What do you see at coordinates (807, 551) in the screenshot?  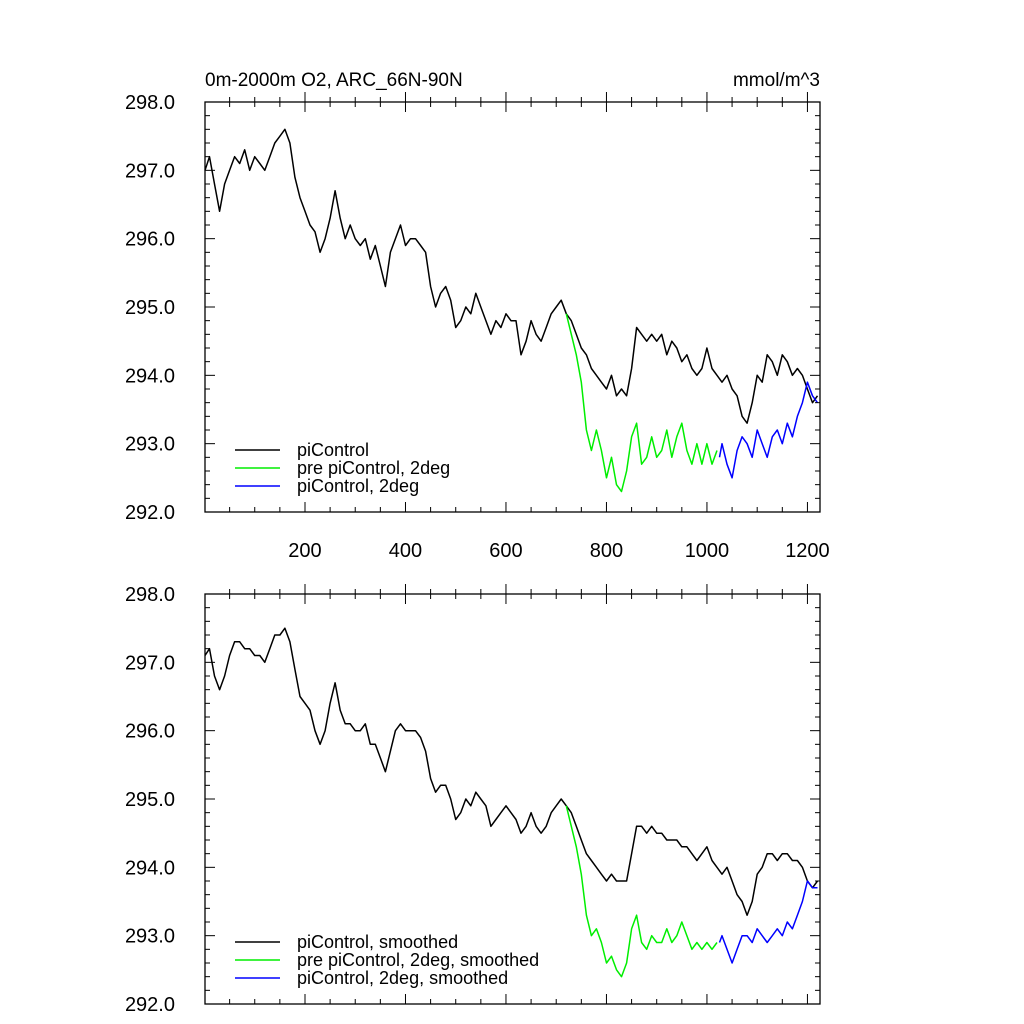 I see `x-tick-label: 1200` at bounding box center [807, 551].